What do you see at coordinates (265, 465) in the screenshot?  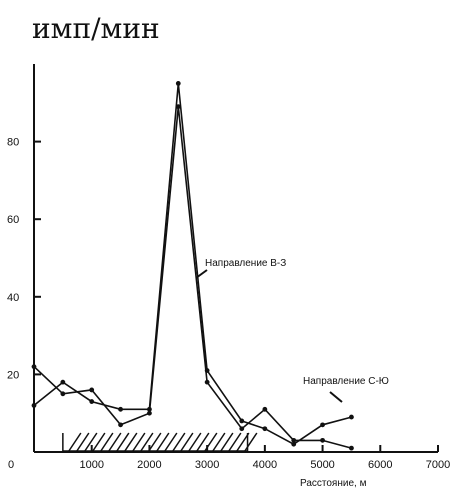 I see `x-tick-label: 4000` at bounding box center [265, 465].